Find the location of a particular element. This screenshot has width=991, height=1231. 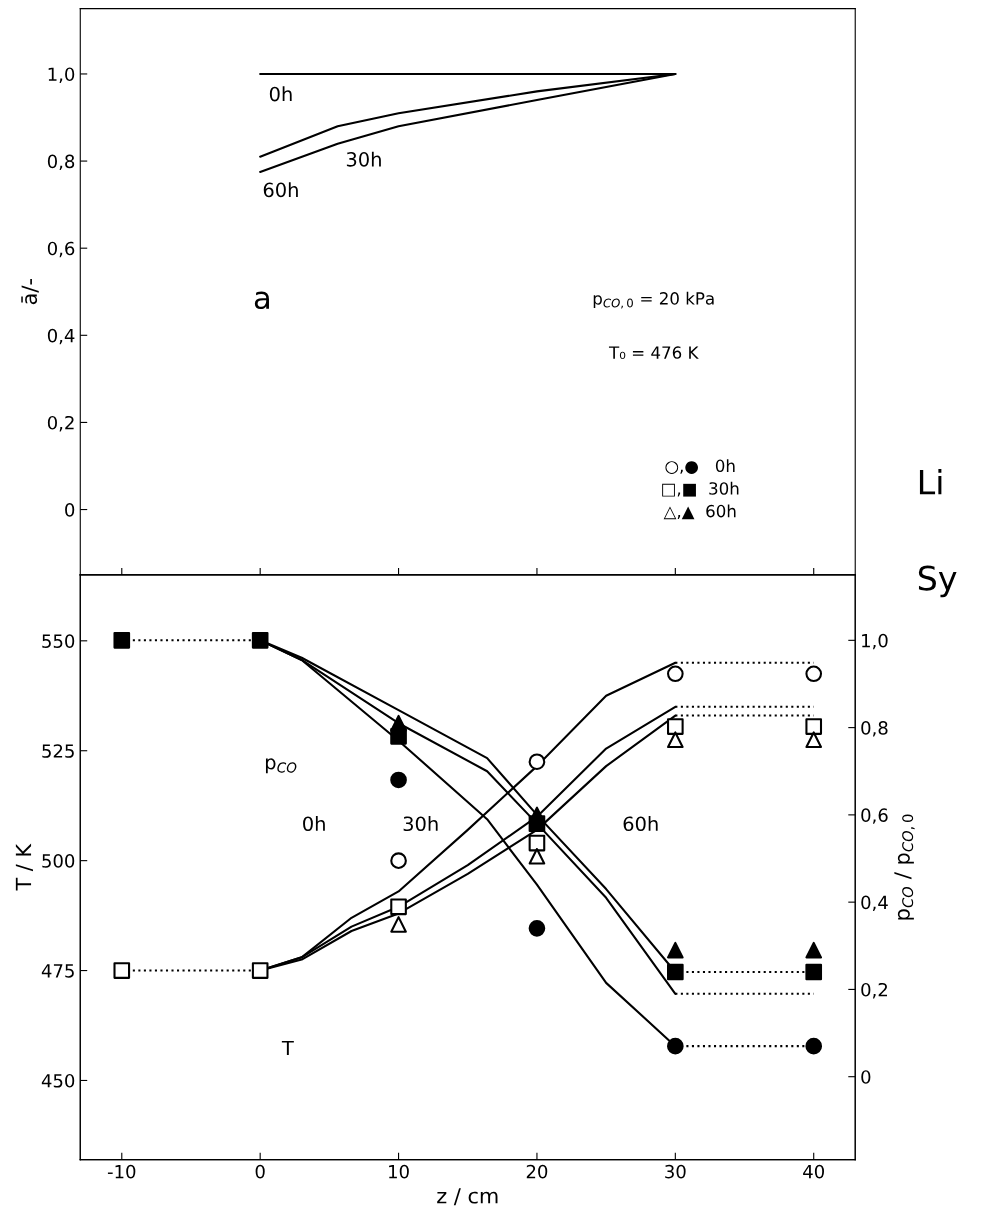

y-tick-label: 0,4 is located at coordinates (61, 336).